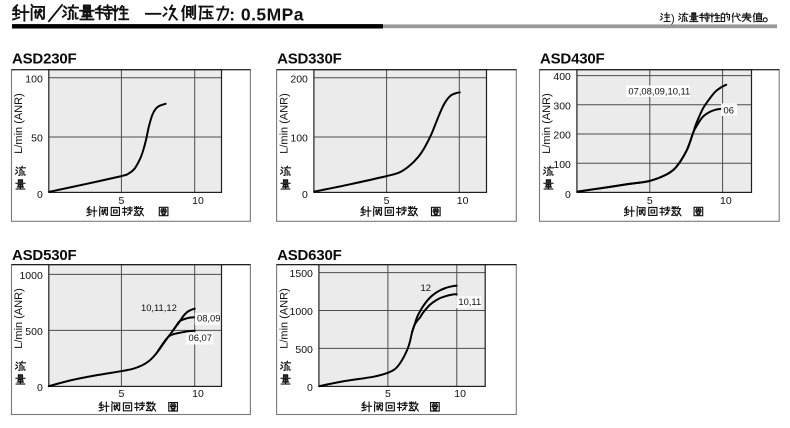 Image resolution: width=790 pixels, height=428 pixels. What do you see at coordinates (572, 59) in the screenshot?
I see `svg-text: ASD430F` at bounding box center [572, 59].